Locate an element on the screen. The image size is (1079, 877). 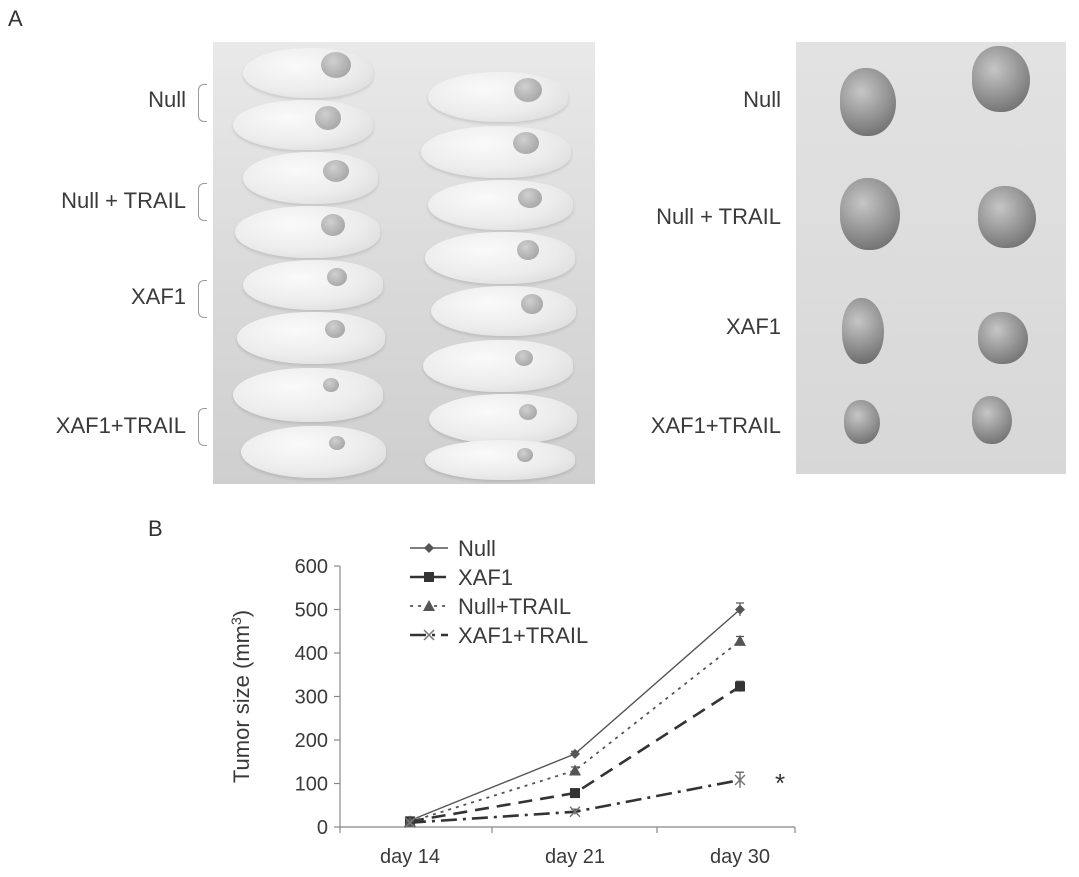
panel-a-label: A is located at coordinates (15, 18).